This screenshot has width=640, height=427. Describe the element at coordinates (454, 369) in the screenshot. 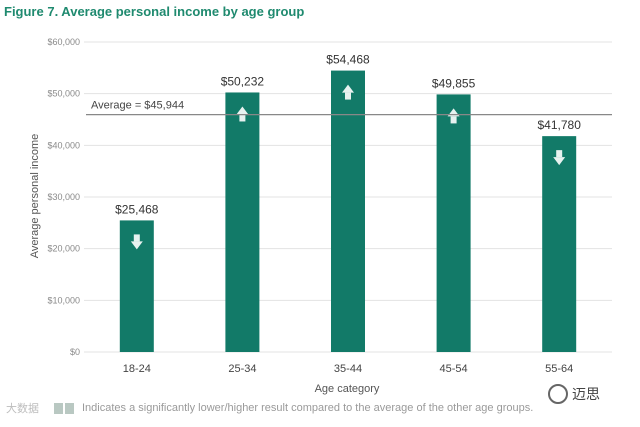

I see `x-tick-label: 45-54` at that location.